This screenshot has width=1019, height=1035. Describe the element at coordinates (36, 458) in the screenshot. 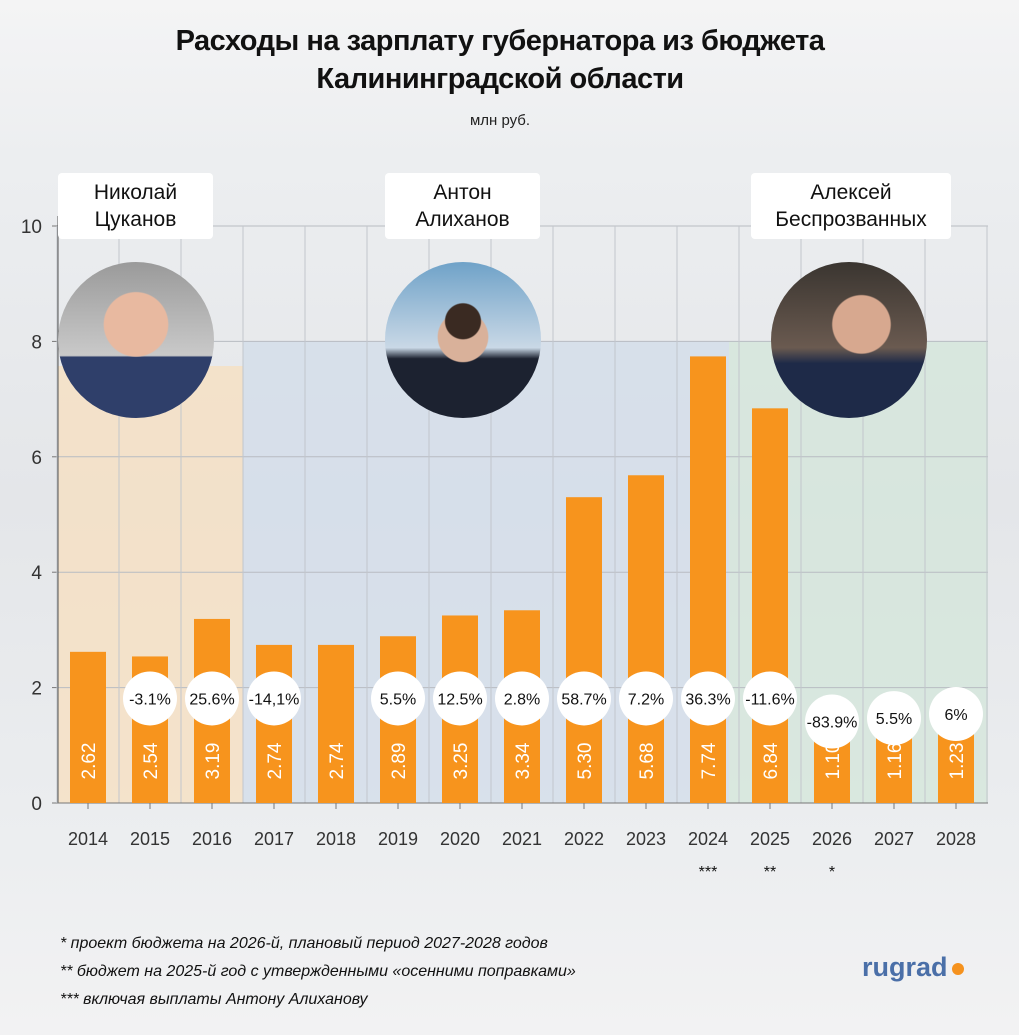

I see `y-tick-label: 6` at that location.